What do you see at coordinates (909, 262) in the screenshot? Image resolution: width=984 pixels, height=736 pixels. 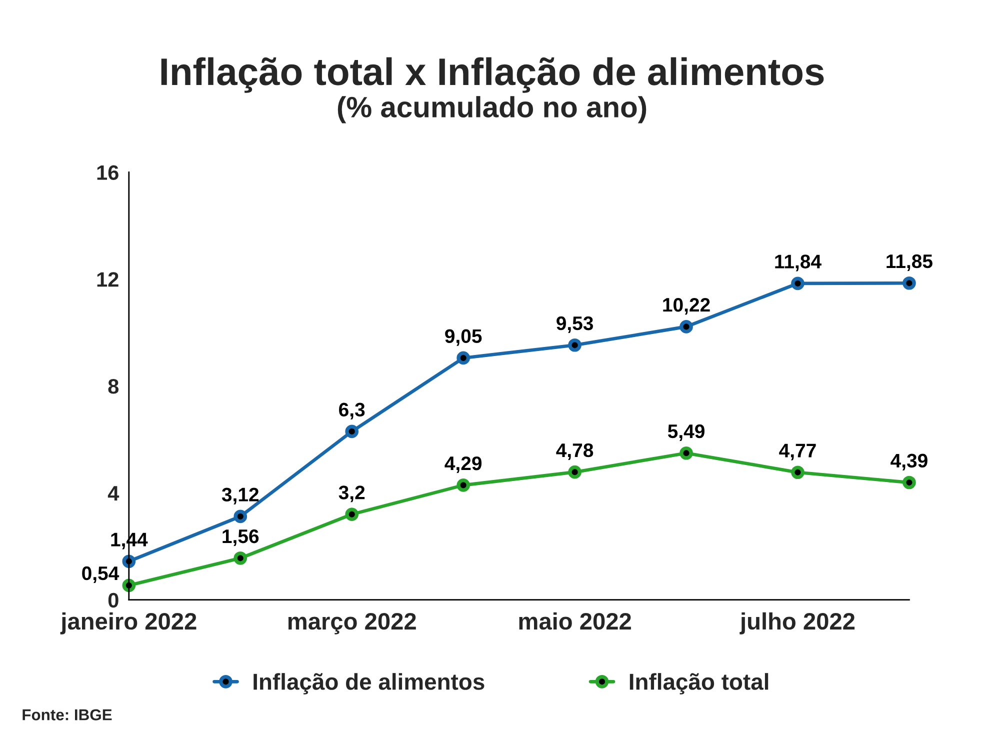 I see `data-label: 11,85` at bounding box center [909, 262].